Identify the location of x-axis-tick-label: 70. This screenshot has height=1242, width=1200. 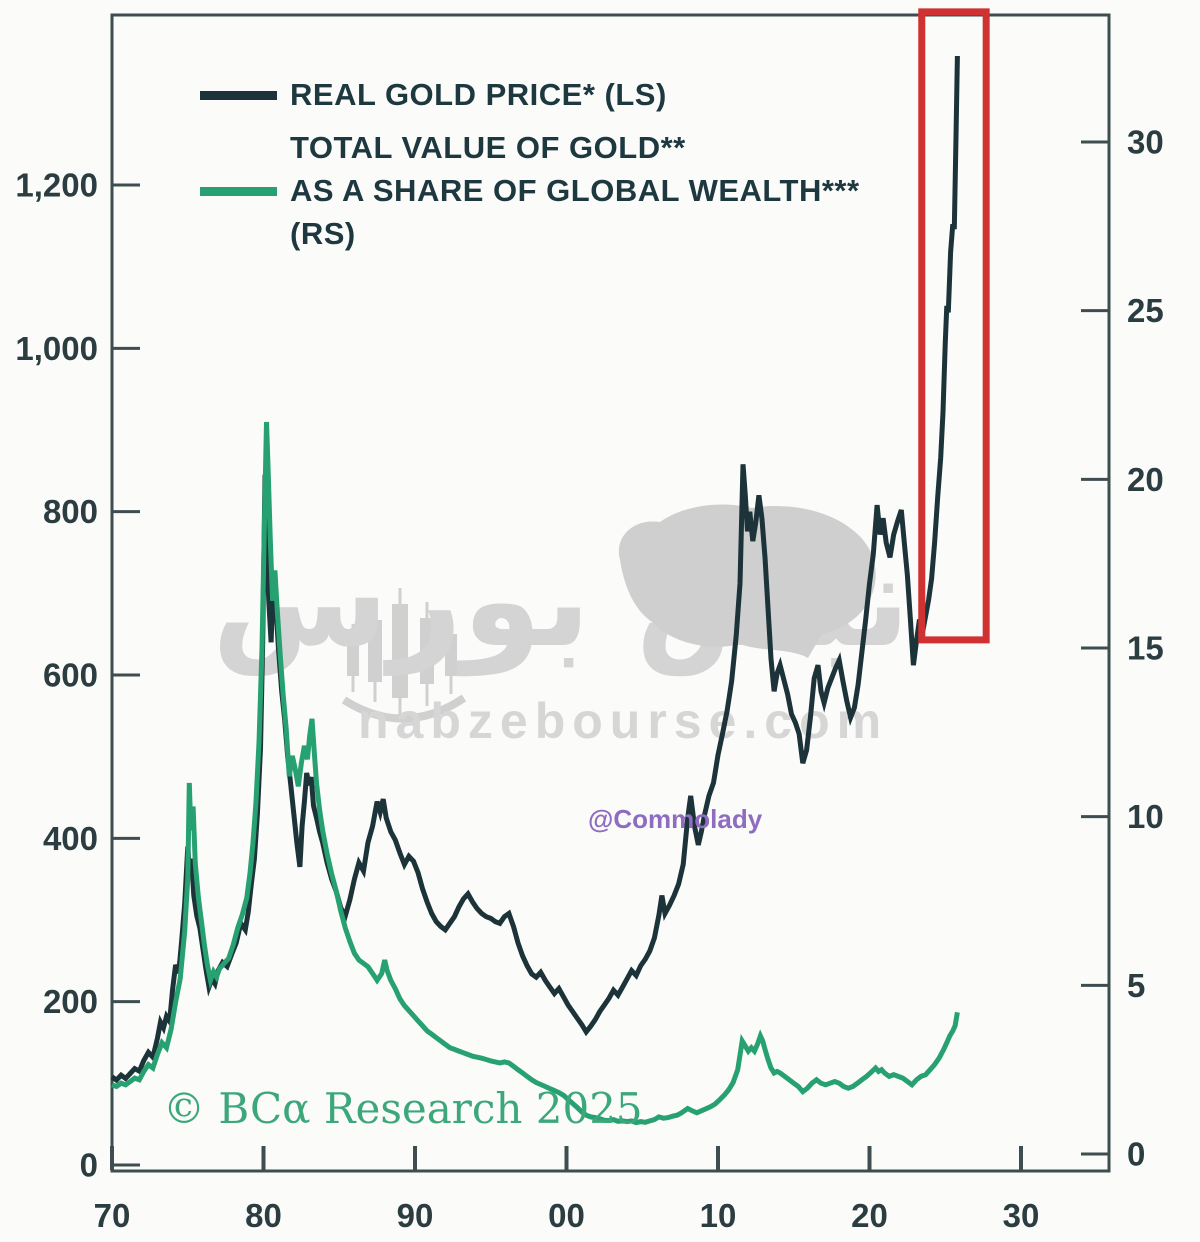
(112, 1215).